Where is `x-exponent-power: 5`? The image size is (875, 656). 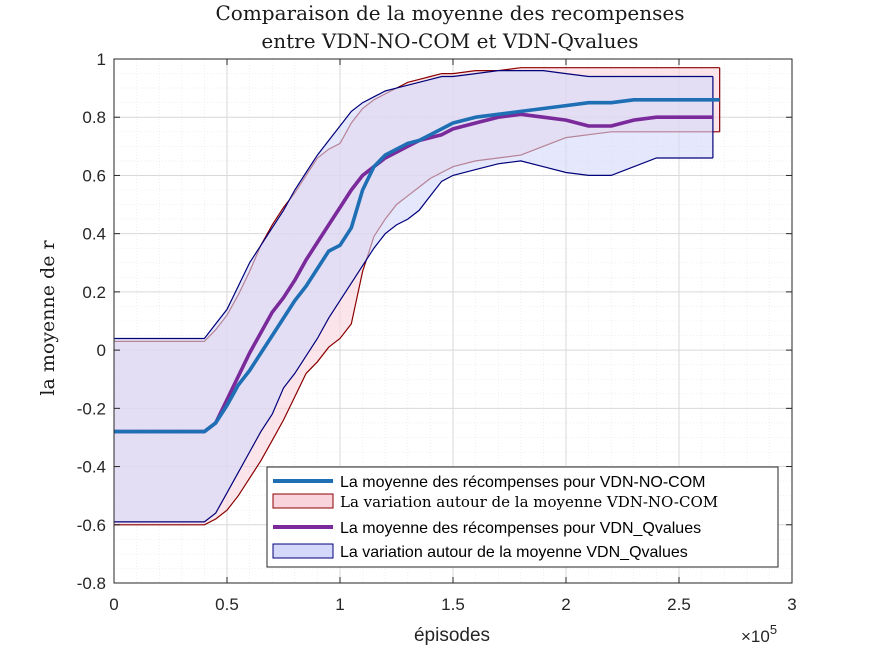
x-exponent-power: 5 is located at coordinates (773, 629).